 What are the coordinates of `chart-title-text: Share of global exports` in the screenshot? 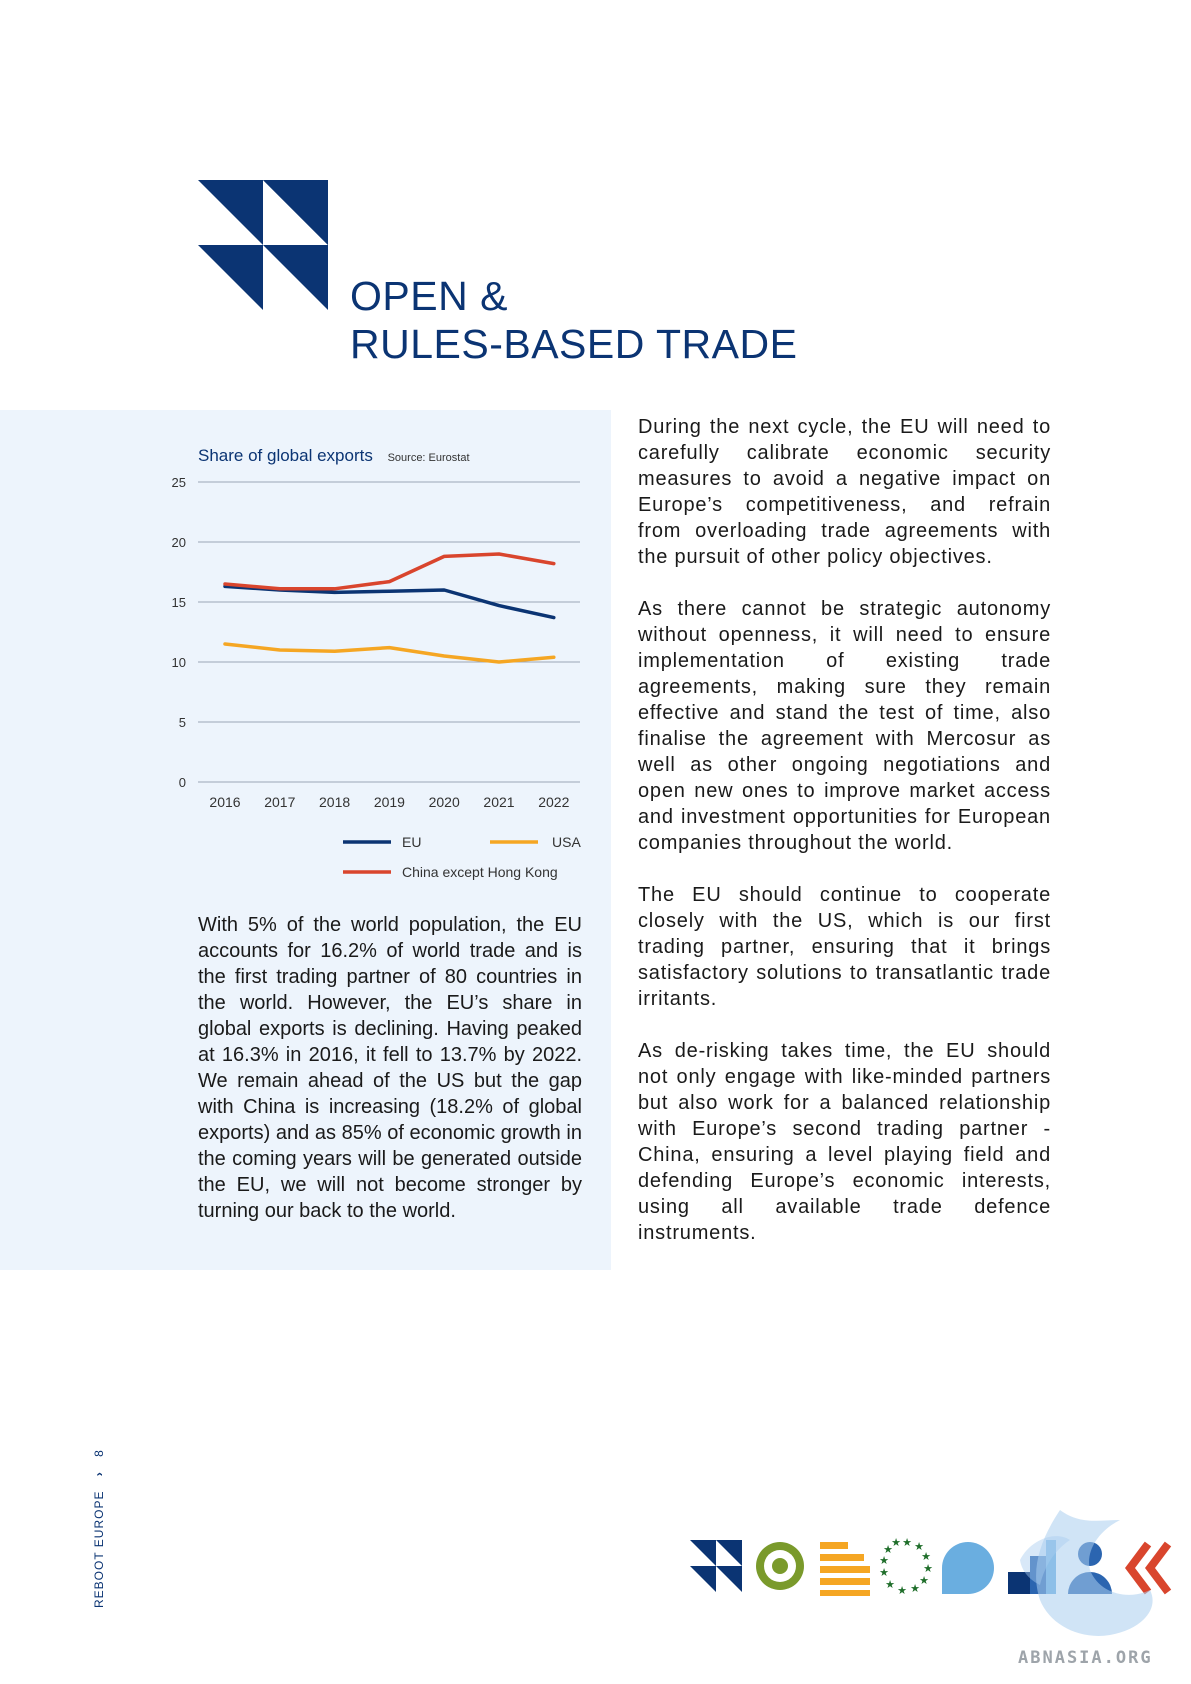 It's located at (285, 455).